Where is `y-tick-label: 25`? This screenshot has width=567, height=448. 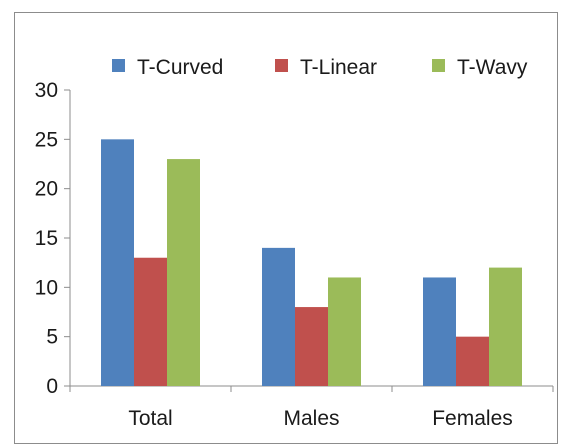 y-tick-label: 25 is located at coordinates (46, 139).